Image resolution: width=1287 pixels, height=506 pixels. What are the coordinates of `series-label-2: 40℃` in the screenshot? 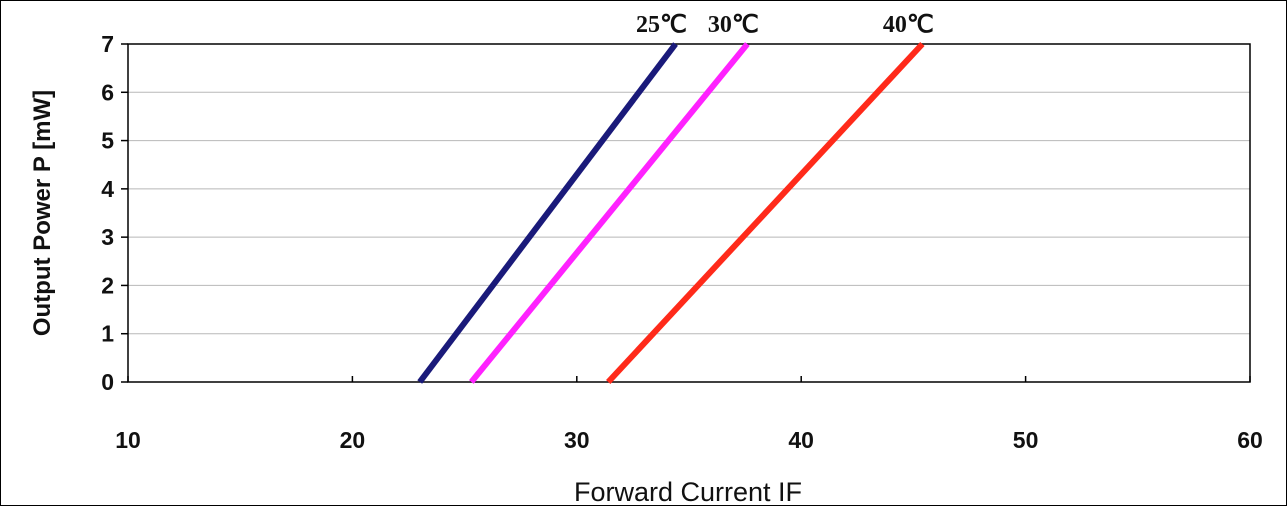 It's located at (908, 25).